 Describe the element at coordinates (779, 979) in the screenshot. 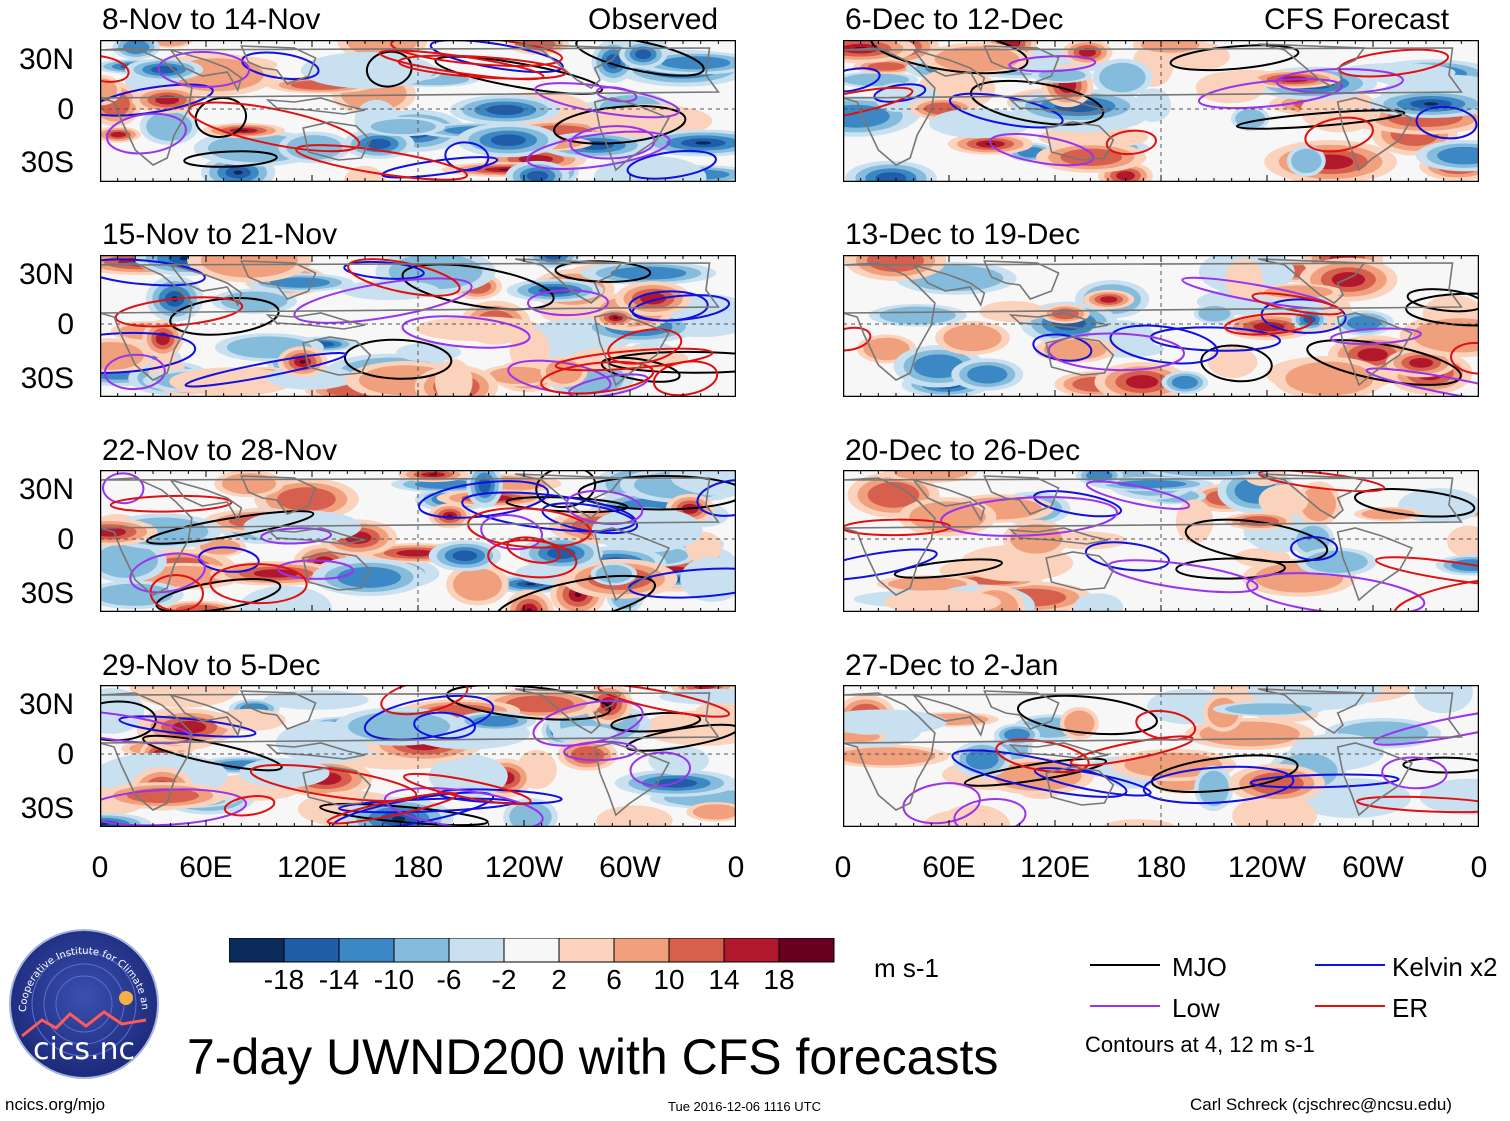

I see `colorbar-tick-label: 18` at that location.